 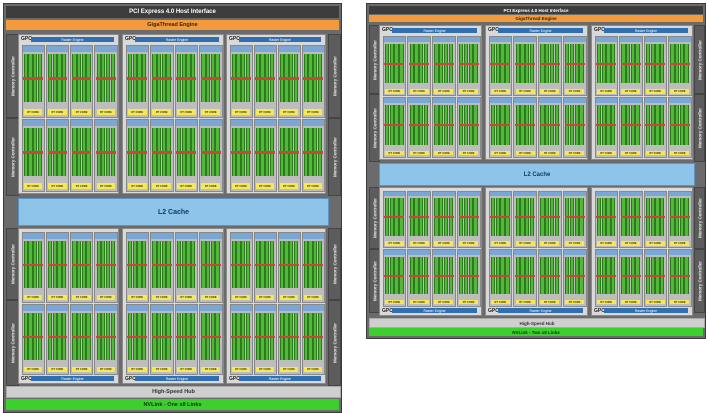 I want to click on nvlink-interface: NVLink - Two x8 Links, so click(x=536, y=332).